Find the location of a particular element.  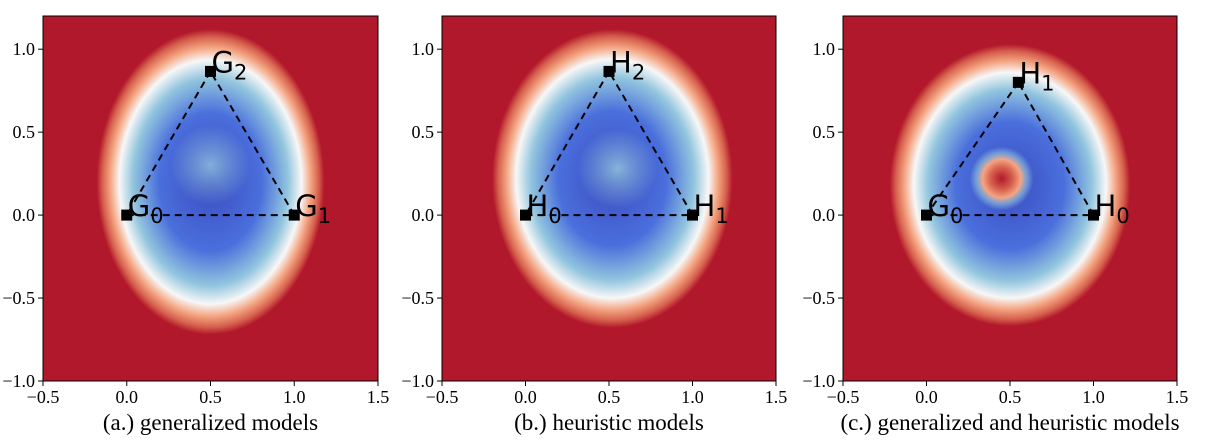

panel-caption: (a.) generalized models is located at coordinates (210, 422).